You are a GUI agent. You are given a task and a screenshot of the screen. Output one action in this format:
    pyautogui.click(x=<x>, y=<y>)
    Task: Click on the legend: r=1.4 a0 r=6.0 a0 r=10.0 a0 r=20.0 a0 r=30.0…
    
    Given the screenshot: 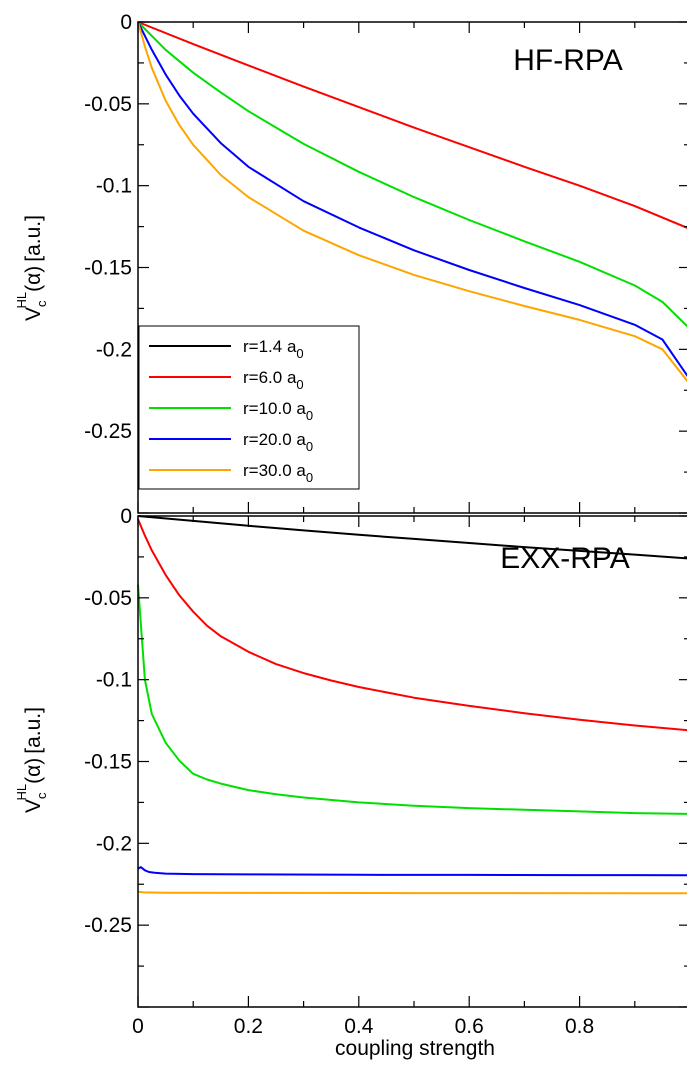 What is the action you would take?
    pyautogui.click(x=249, y=407)
    